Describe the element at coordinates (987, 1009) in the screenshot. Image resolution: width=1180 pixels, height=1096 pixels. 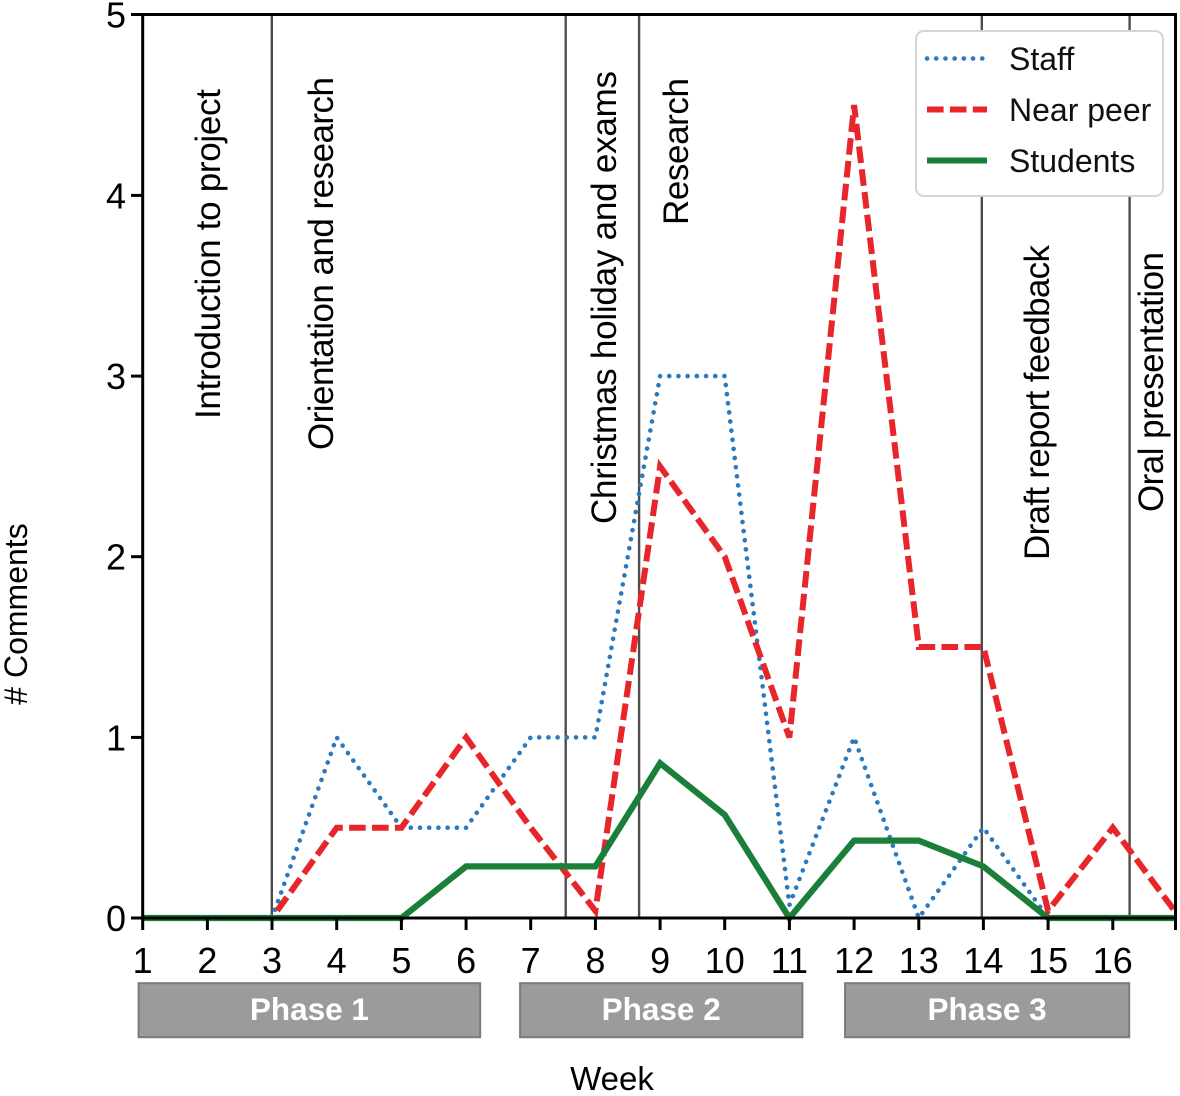
I see `svg-text: Phase 3` at that location.